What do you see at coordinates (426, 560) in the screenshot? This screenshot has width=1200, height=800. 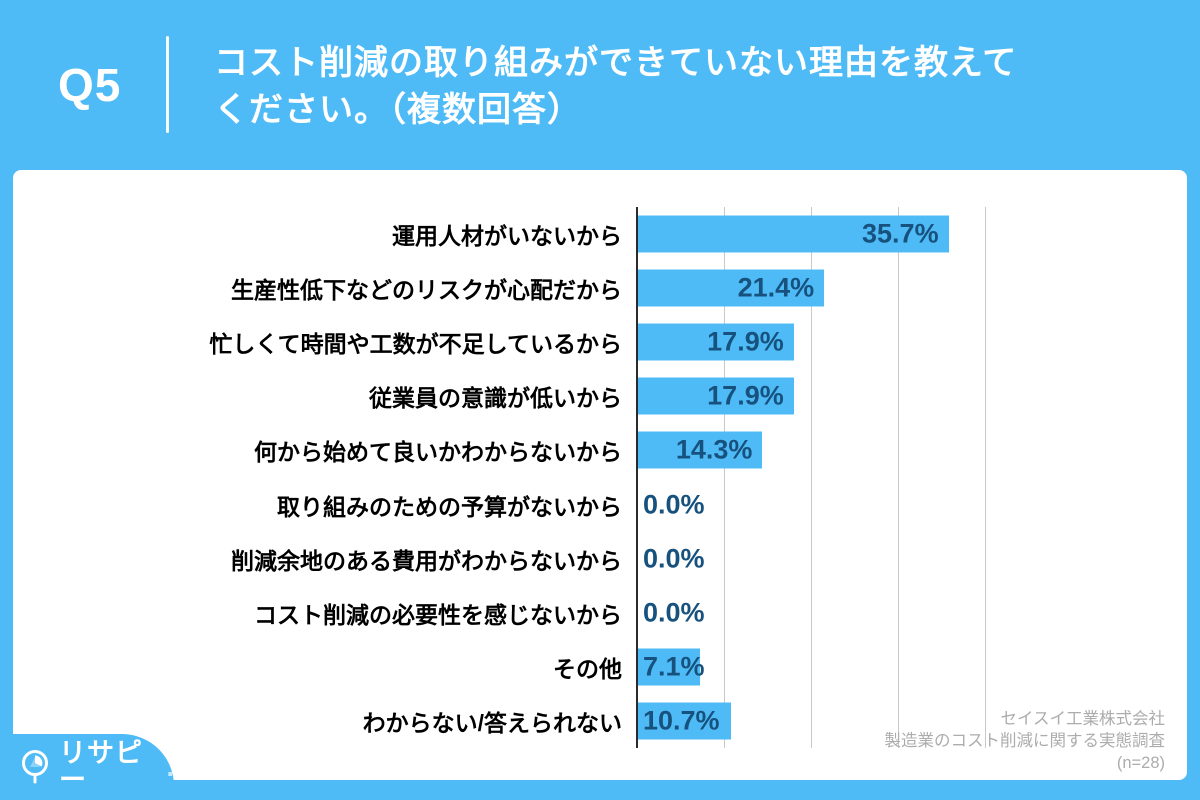 I see `category-label: 削減余地のある費用がわからないから` at bounding box center [426, 560].